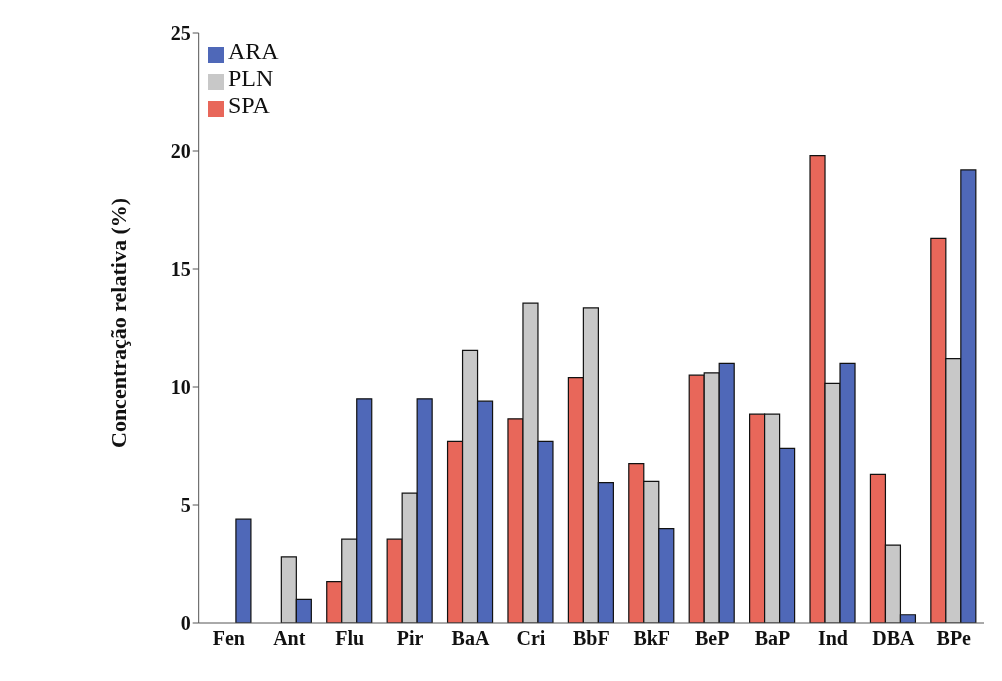 This screenshot has height=681, width=1002. Describe the element at coordinates (350, 638) in the screenshot. I see `x-tick-label: Flu` at that location.